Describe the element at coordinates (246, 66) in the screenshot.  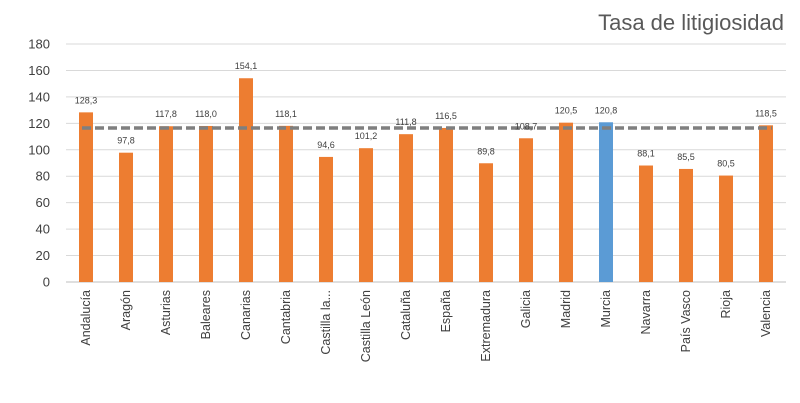
I see `data-label-4: 154,1` at that location.